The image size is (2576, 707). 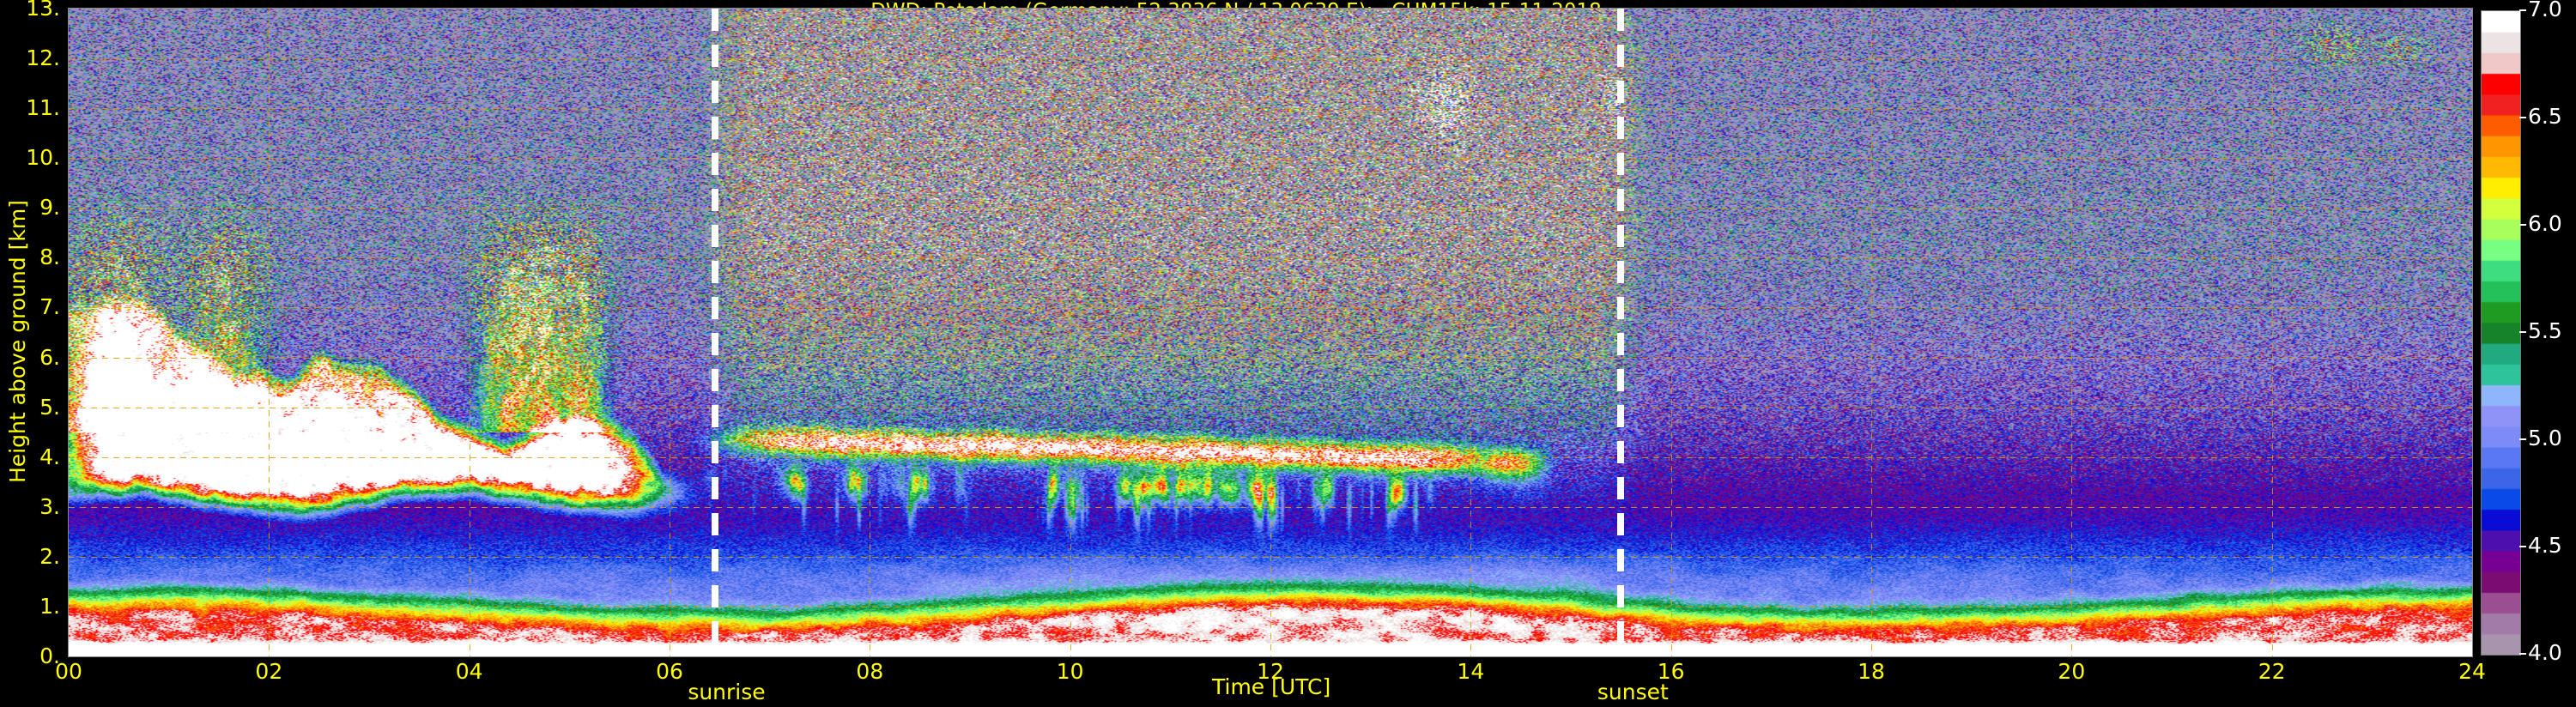 What do you see at coordinates (1671, 671) in the screenshot?
I see `x-tick-label: 16` at bounding box center [1671, 671].